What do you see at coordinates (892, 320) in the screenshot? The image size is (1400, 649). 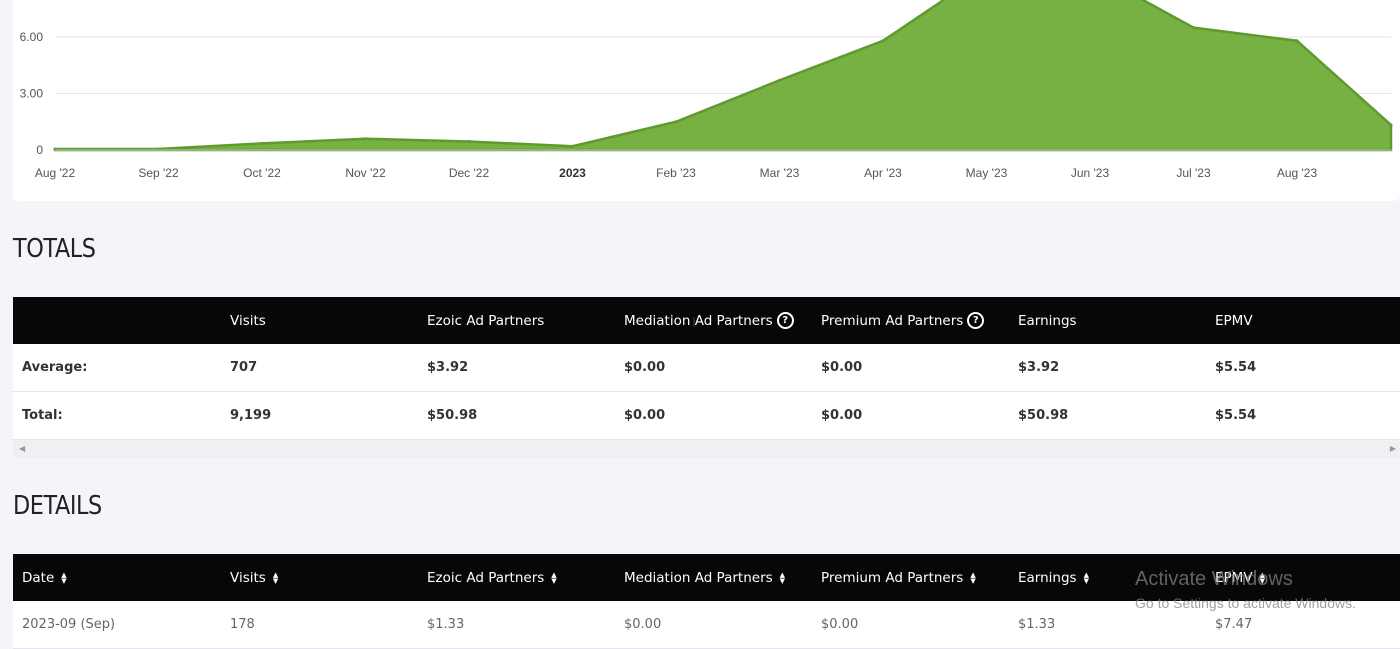 I see `totals-header-premium-label: Premium Ad Partners` at bounding box center [892, 320].